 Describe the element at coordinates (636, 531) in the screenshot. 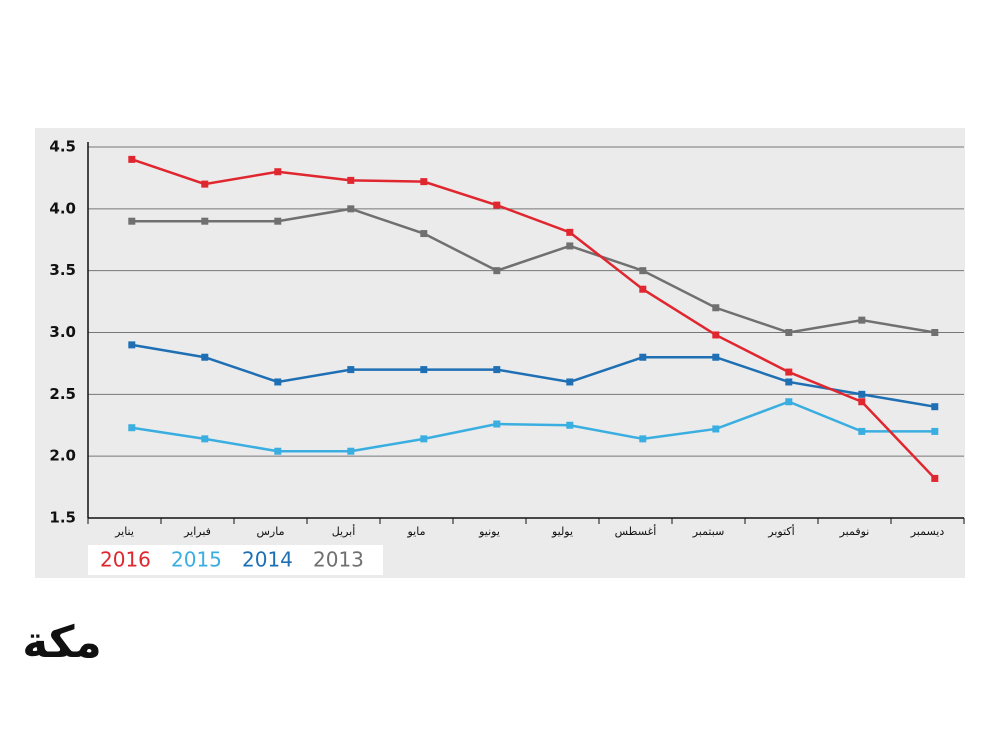

I see `x-tick-label: أغسطس` at that location.